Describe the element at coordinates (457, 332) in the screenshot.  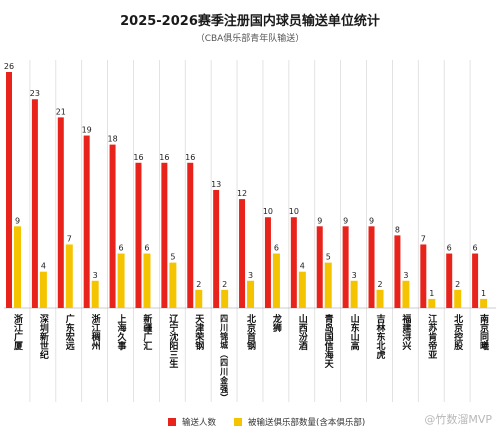
I see `category-label: 北京控股` at that location.